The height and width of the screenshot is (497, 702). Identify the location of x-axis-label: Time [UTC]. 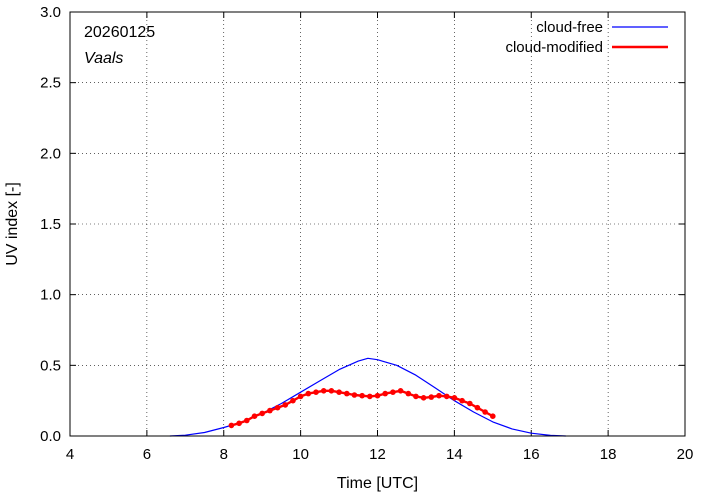
(377, 483).